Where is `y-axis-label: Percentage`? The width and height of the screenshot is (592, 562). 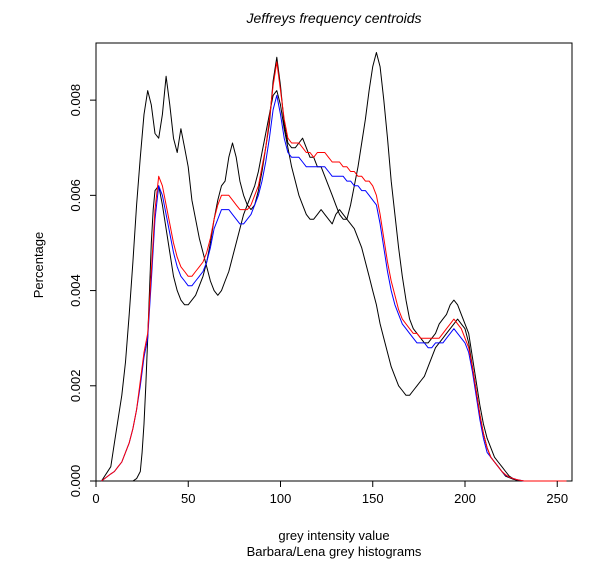 y-axis-label: Percentage is located at coordinates (38, 265).